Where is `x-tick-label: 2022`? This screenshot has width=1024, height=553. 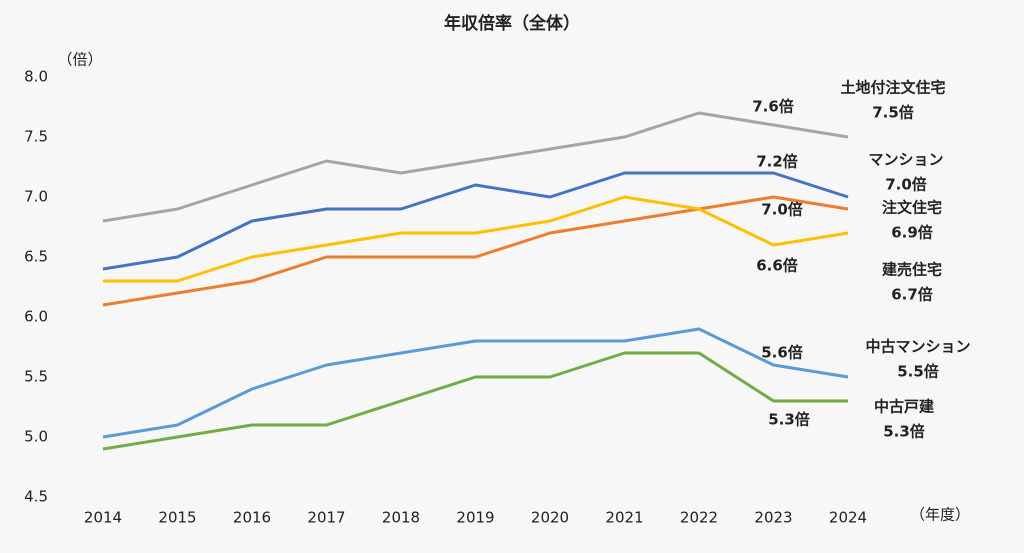
x-tick-label: 2022 is located at coordinates (699, 518).